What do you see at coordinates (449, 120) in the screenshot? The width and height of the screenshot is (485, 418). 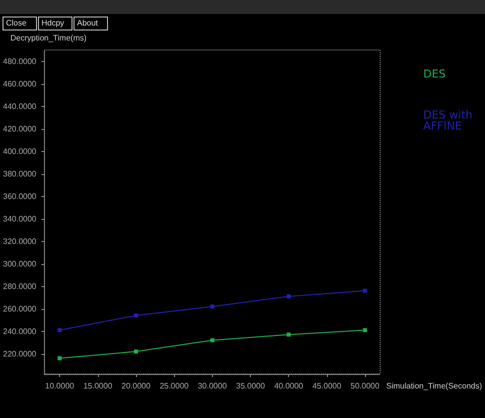 I see `text: DES with AFFINE` at bounding box center [449, 120].